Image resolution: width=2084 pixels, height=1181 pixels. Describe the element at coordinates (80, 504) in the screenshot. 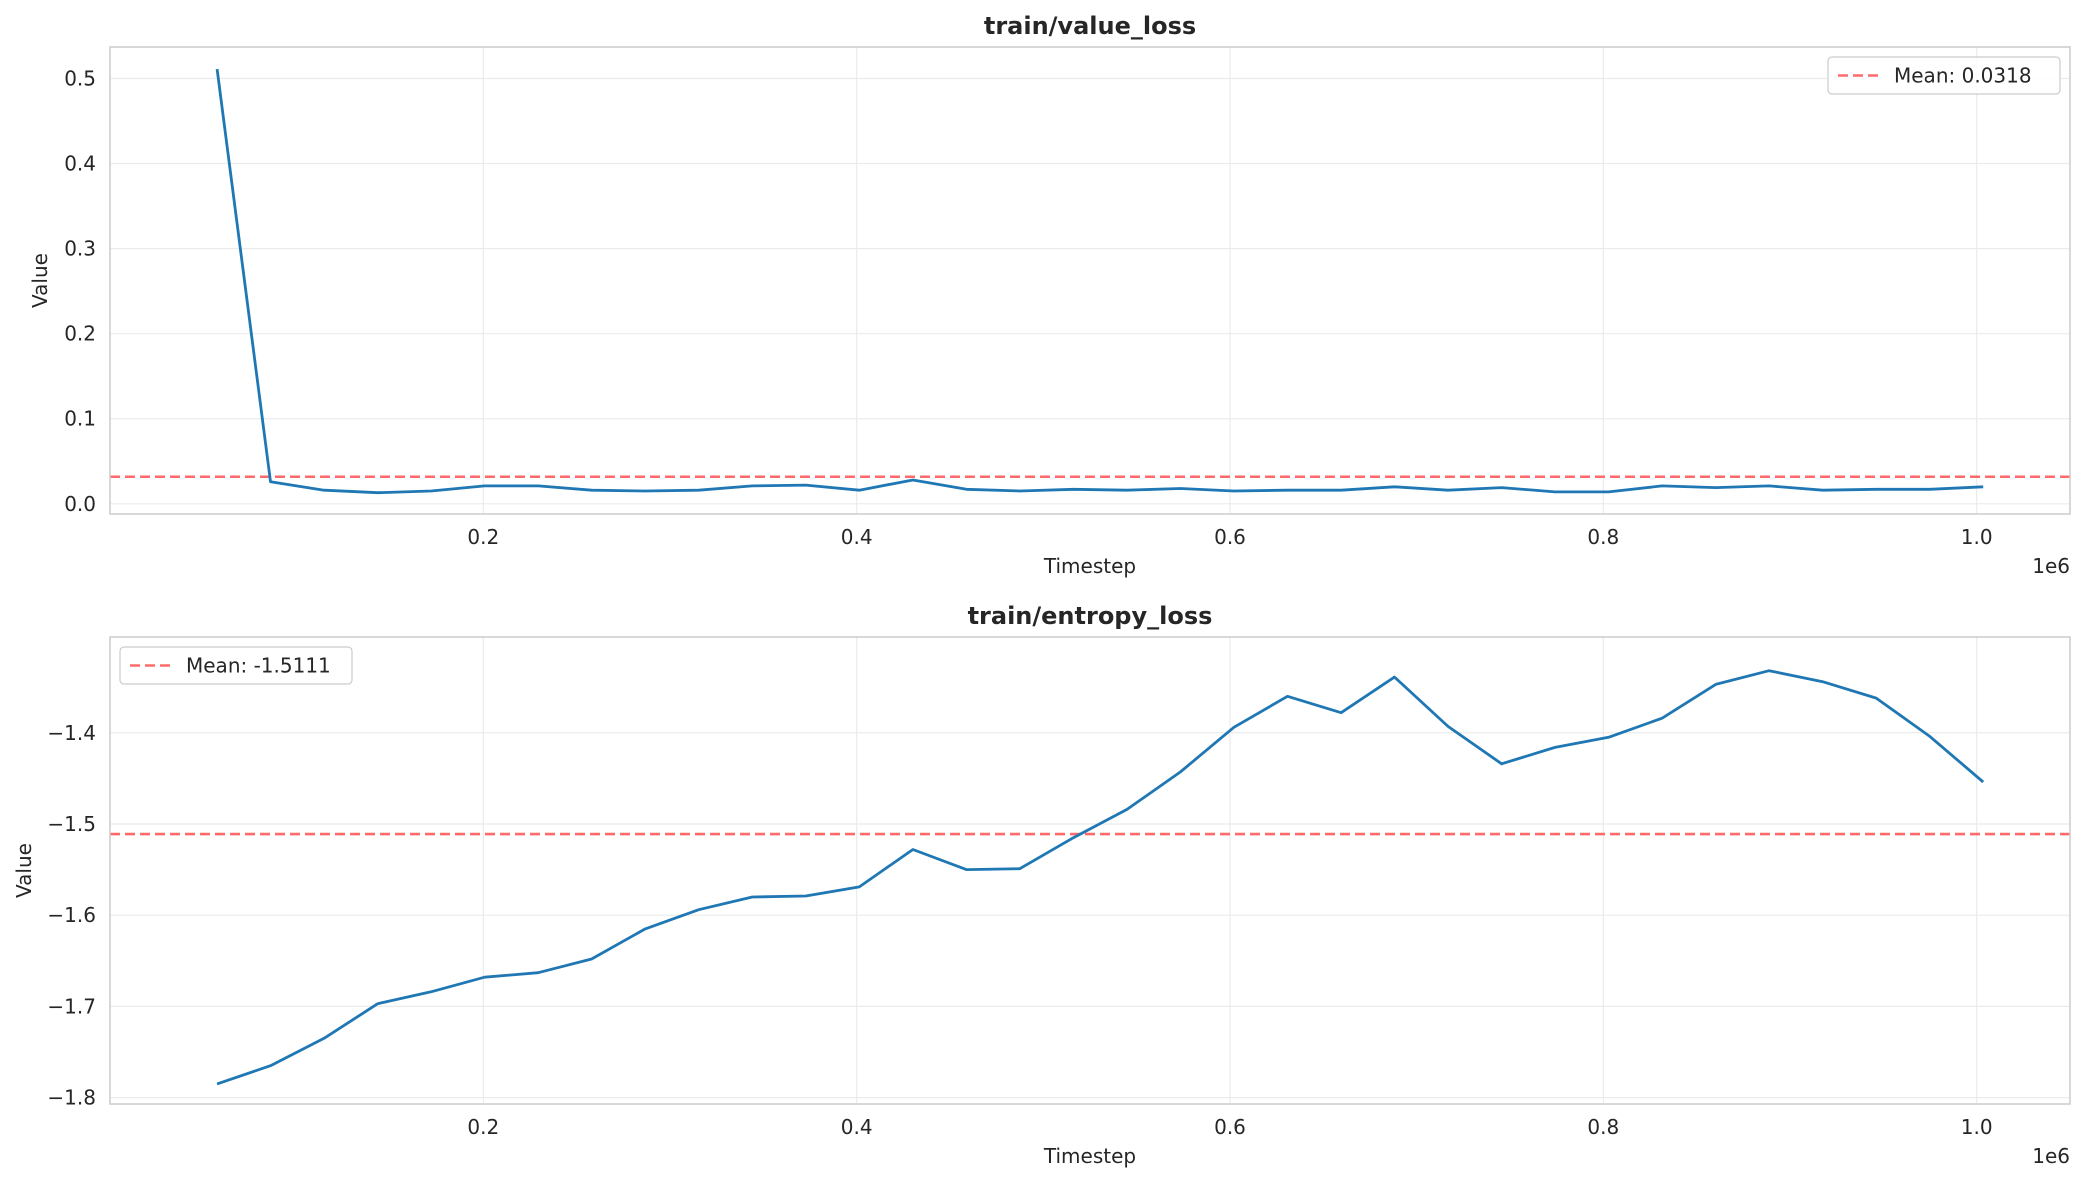

I see `y-tick-label: 0.0` at that location.